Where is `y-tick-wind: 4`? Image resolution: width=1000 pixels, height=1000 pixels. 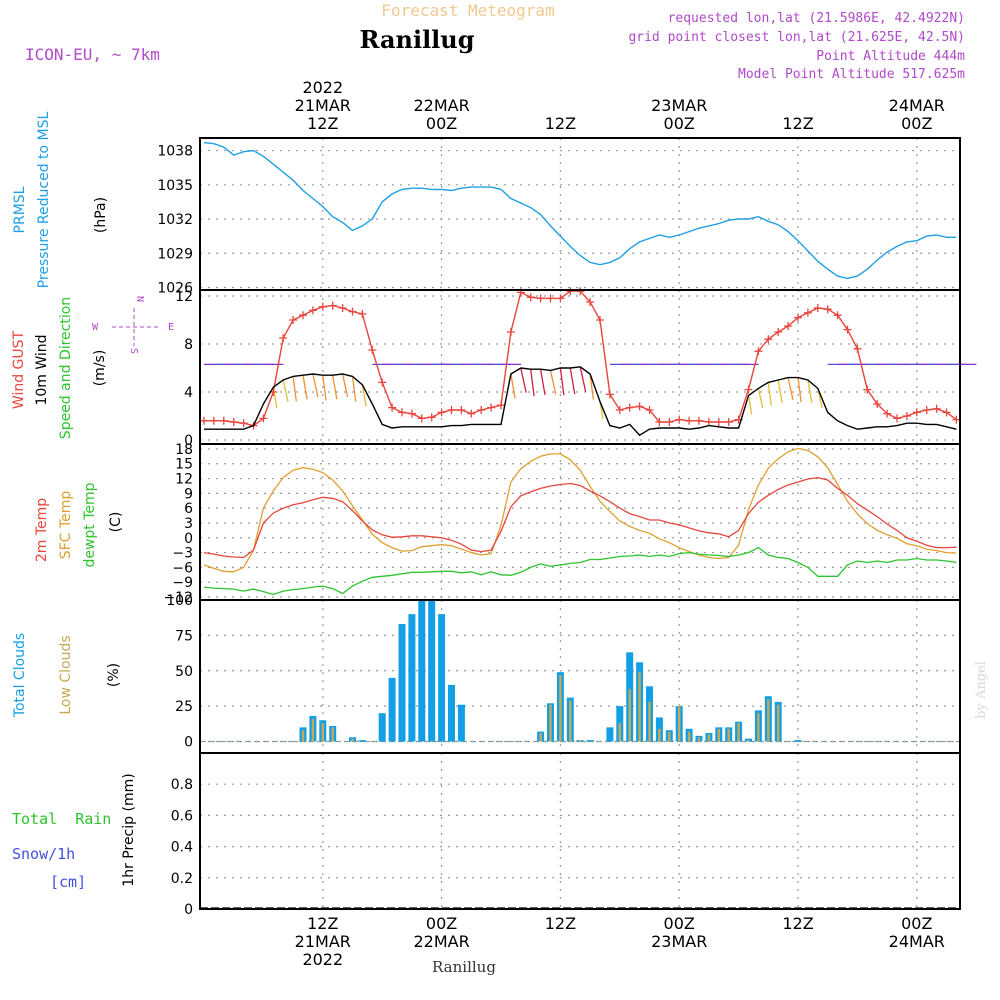
y-tick-wind: 4 is located at coordinates (188, 393).